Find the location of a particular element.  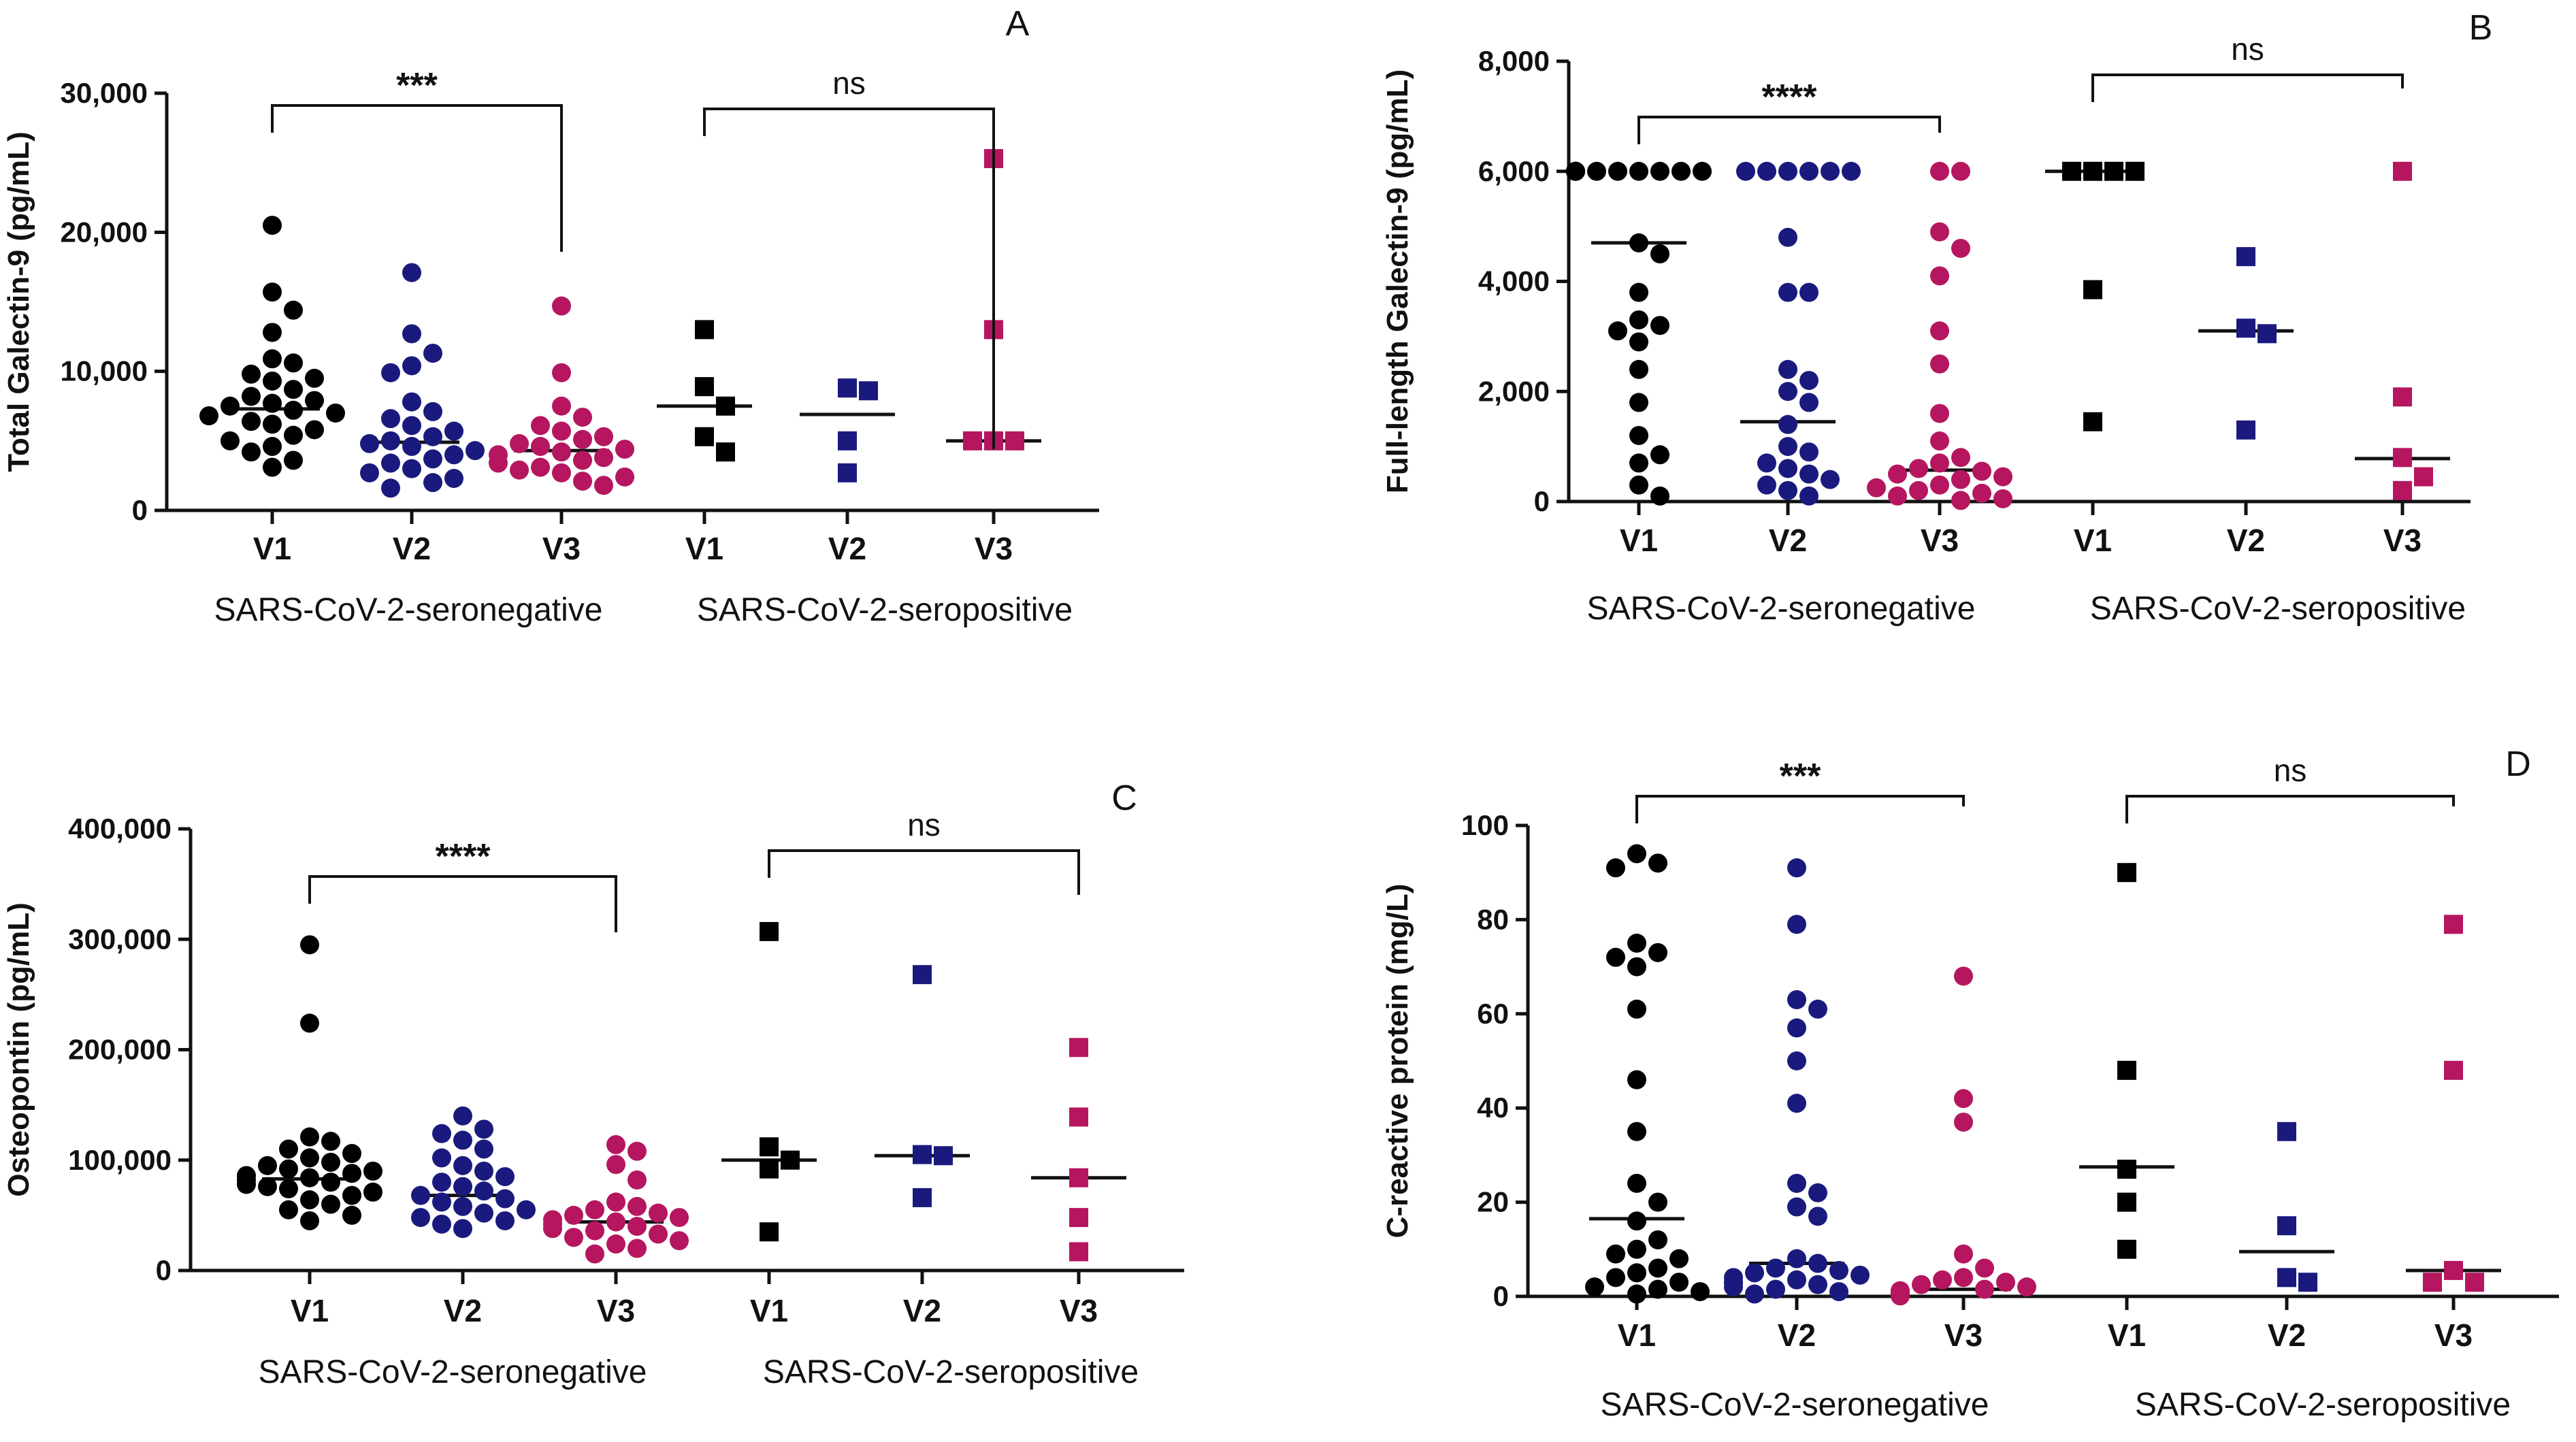

x-tick-label: V1 is located at coordinates (2127, 1335).